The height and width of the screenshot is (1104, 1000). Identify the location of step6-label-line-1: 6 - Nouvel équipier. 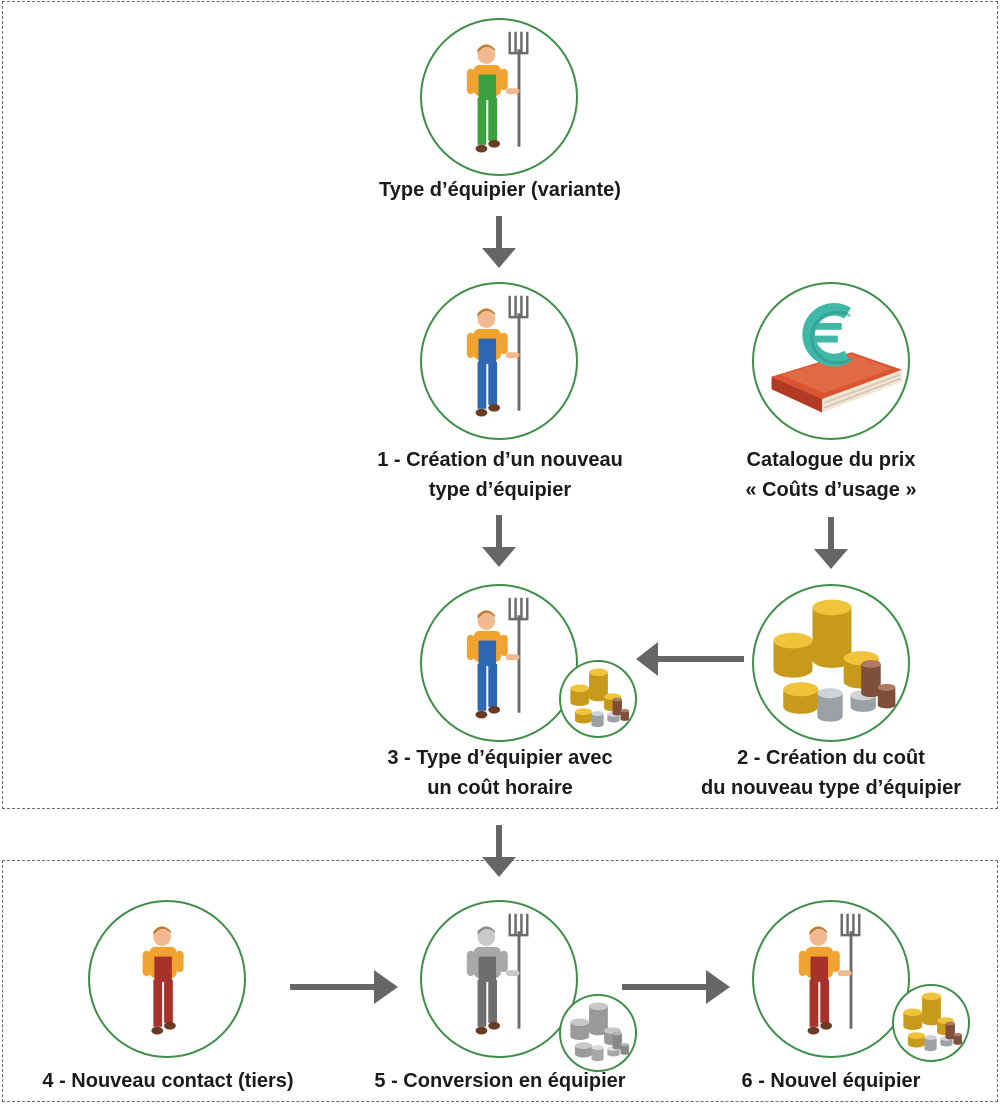
(831, 1081).